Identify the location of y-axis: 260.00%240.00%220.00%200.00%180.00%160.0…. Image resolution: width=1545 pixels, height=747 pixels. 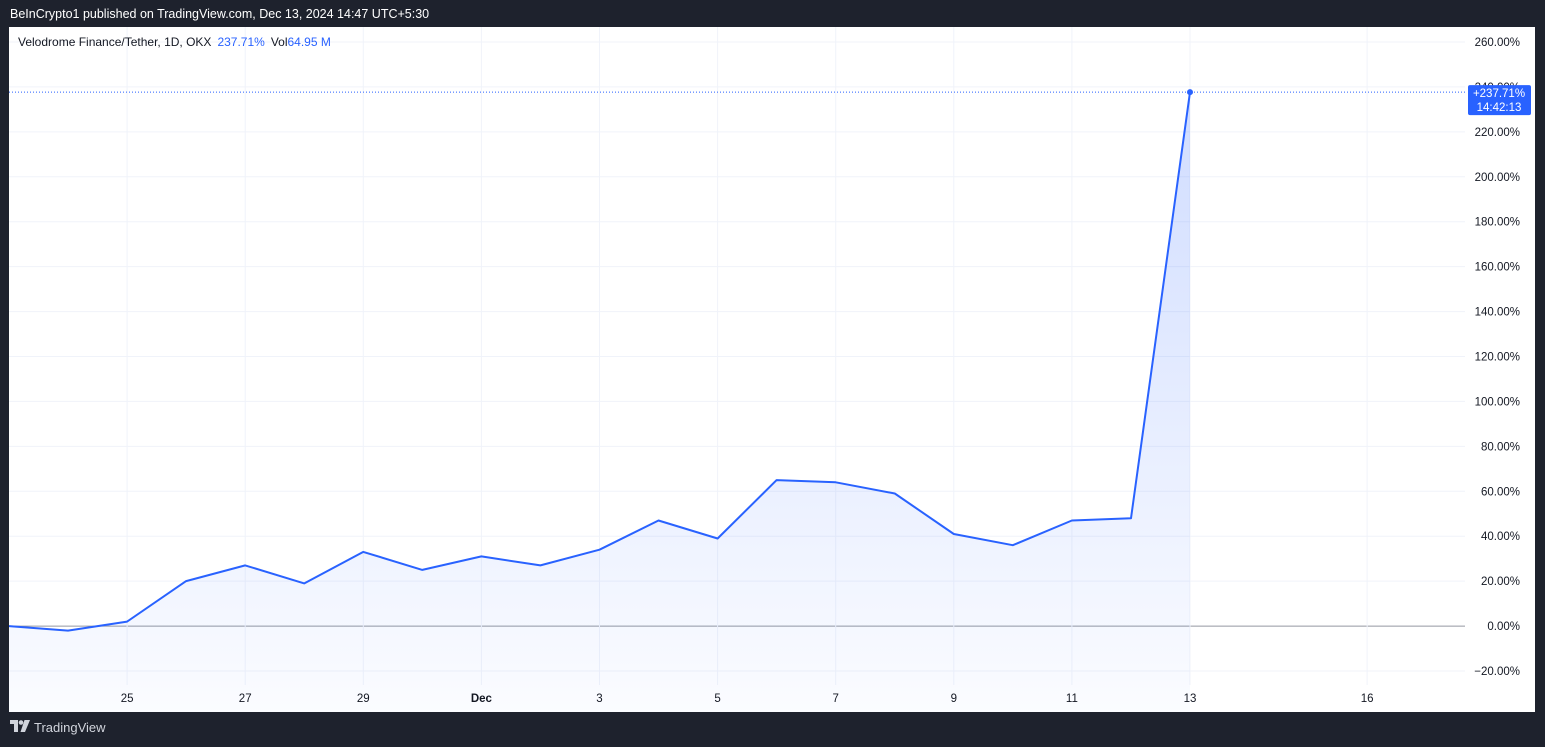
(1497, 357).